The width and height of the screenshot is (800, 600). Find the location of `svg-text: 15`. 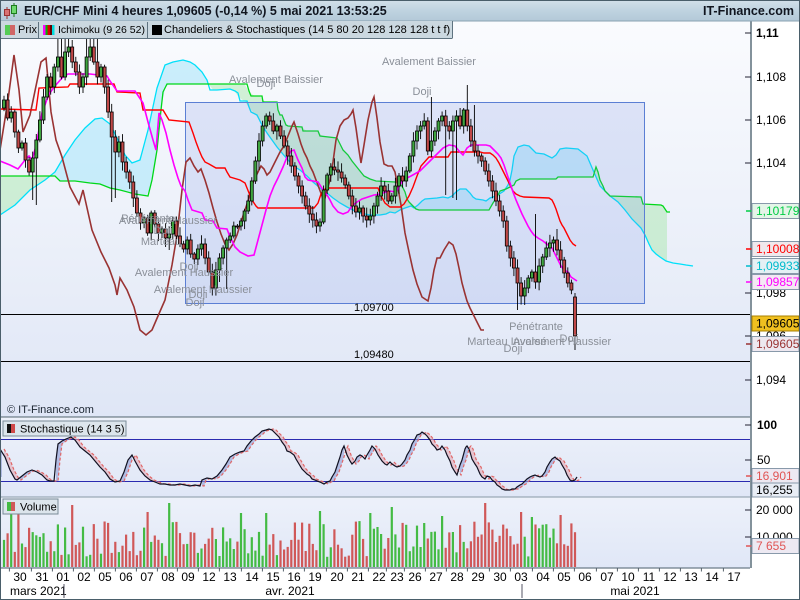

svg-text: 15 is located at coordinates (273, 577).